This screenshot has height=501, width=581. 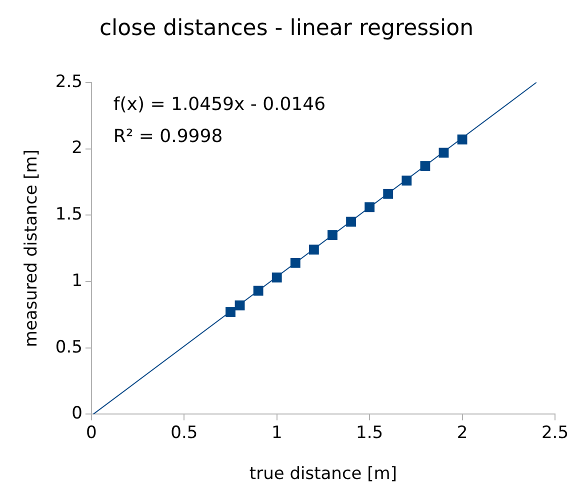 What do you see at coordinates (168, 137) in the screenshot?
I see `annotation: R² = 0.9998` at bounding box center [168, 137].